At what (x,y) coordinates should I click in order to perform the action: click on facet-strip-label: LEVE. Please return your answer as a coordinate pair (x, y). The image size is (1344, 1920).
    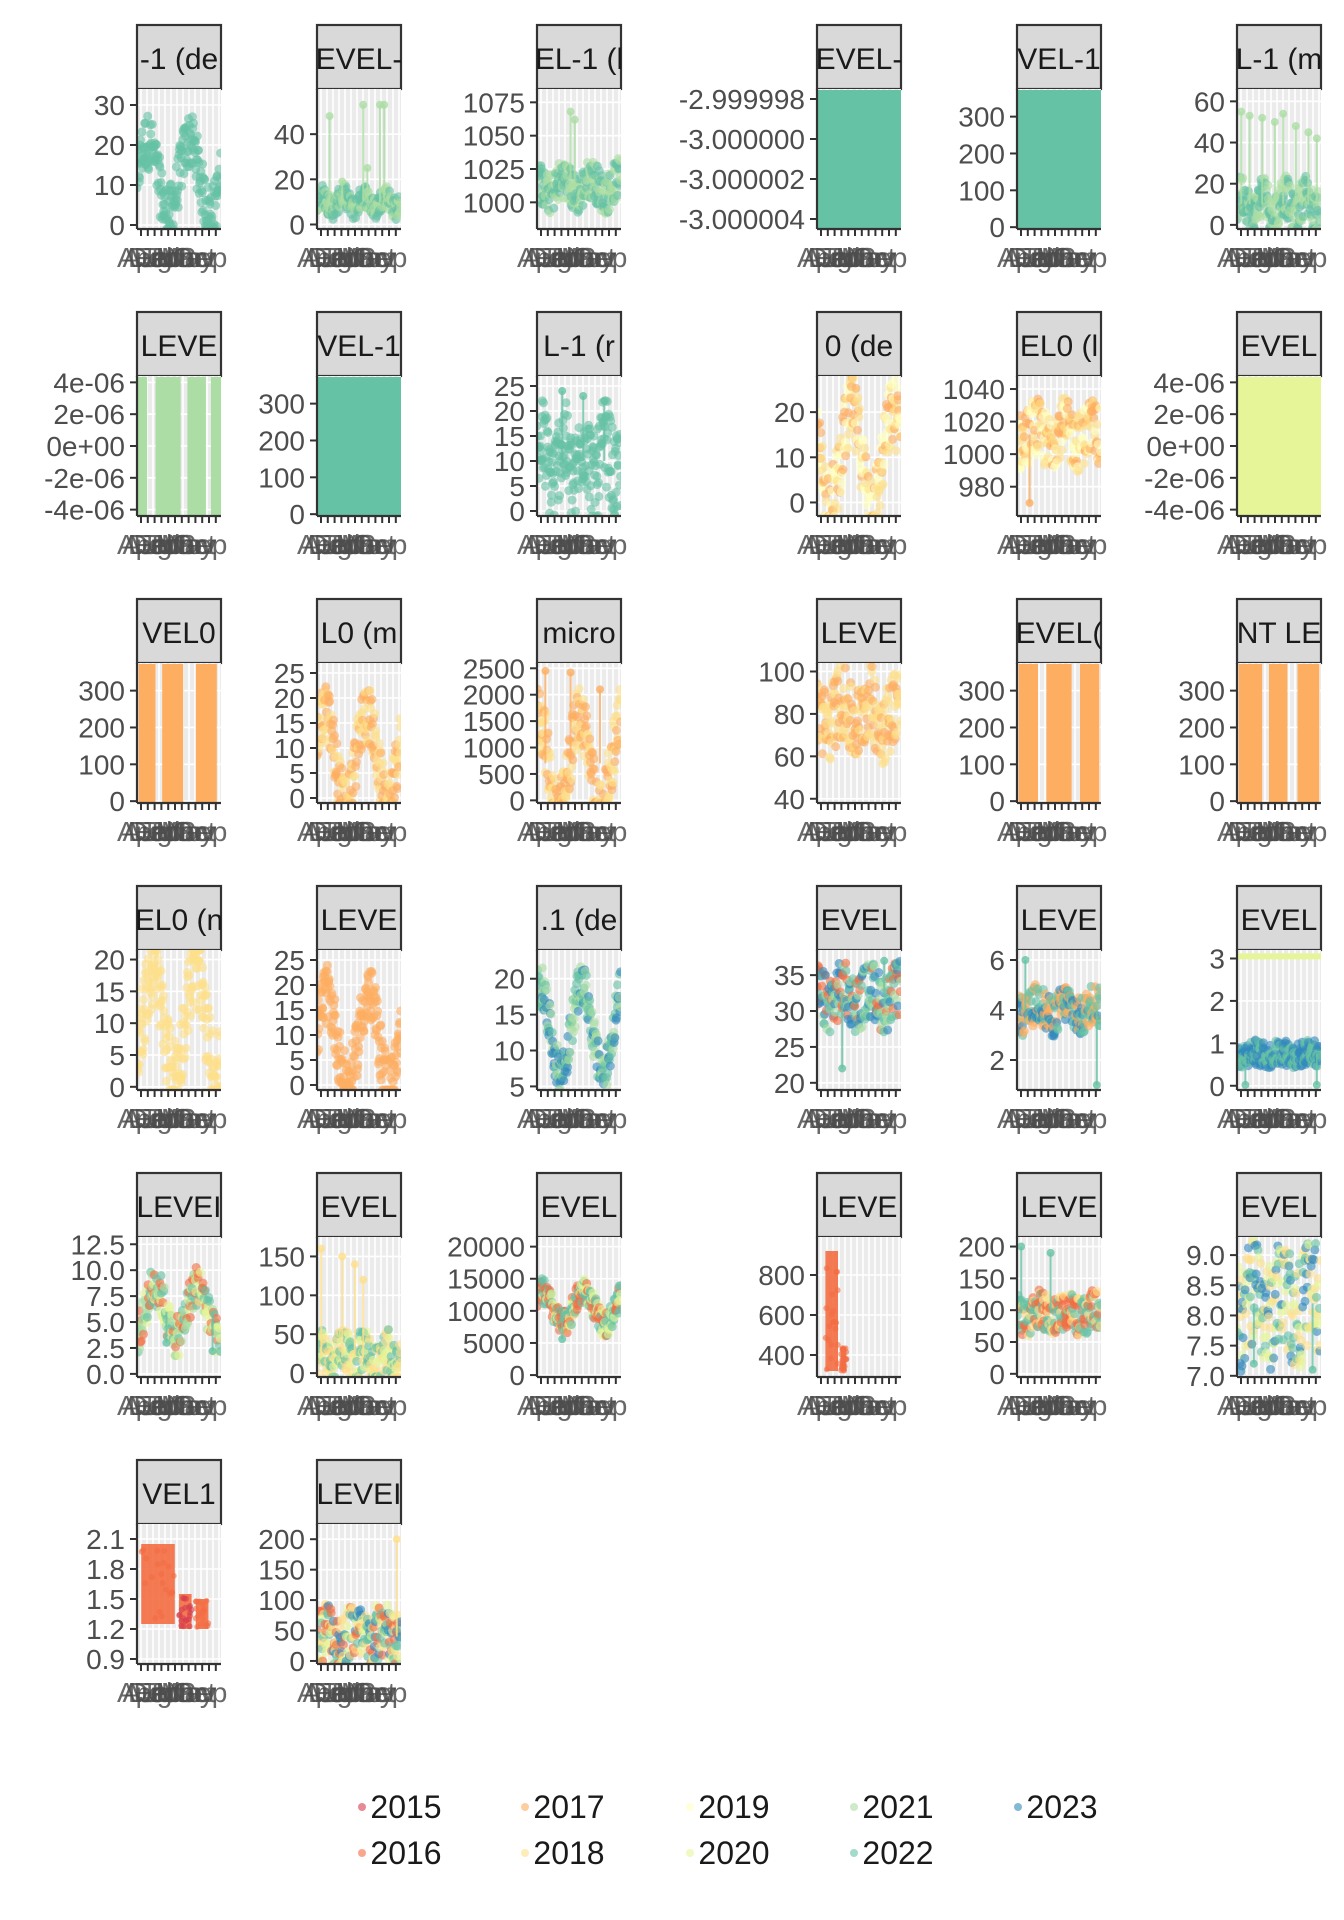
    Looking at the image, I should click on (859, 633).